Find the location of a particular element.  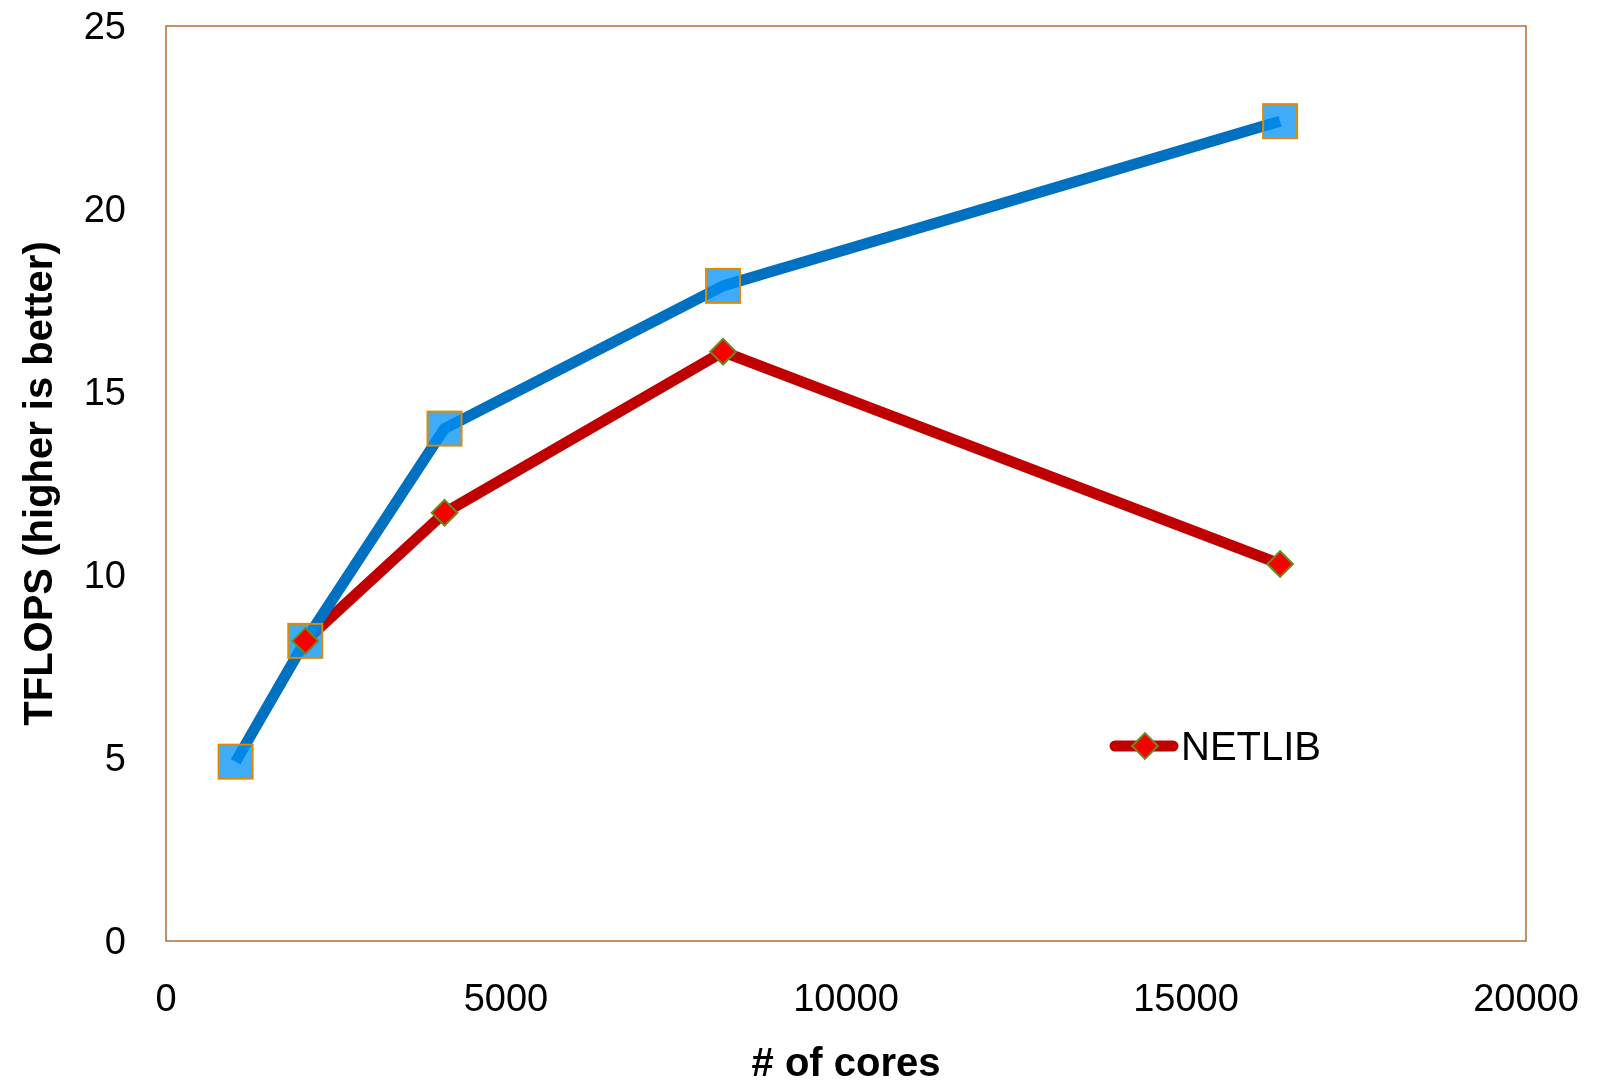

y-axis-title: TFLOPS (higher is better) is located at coordinates (38, 483).